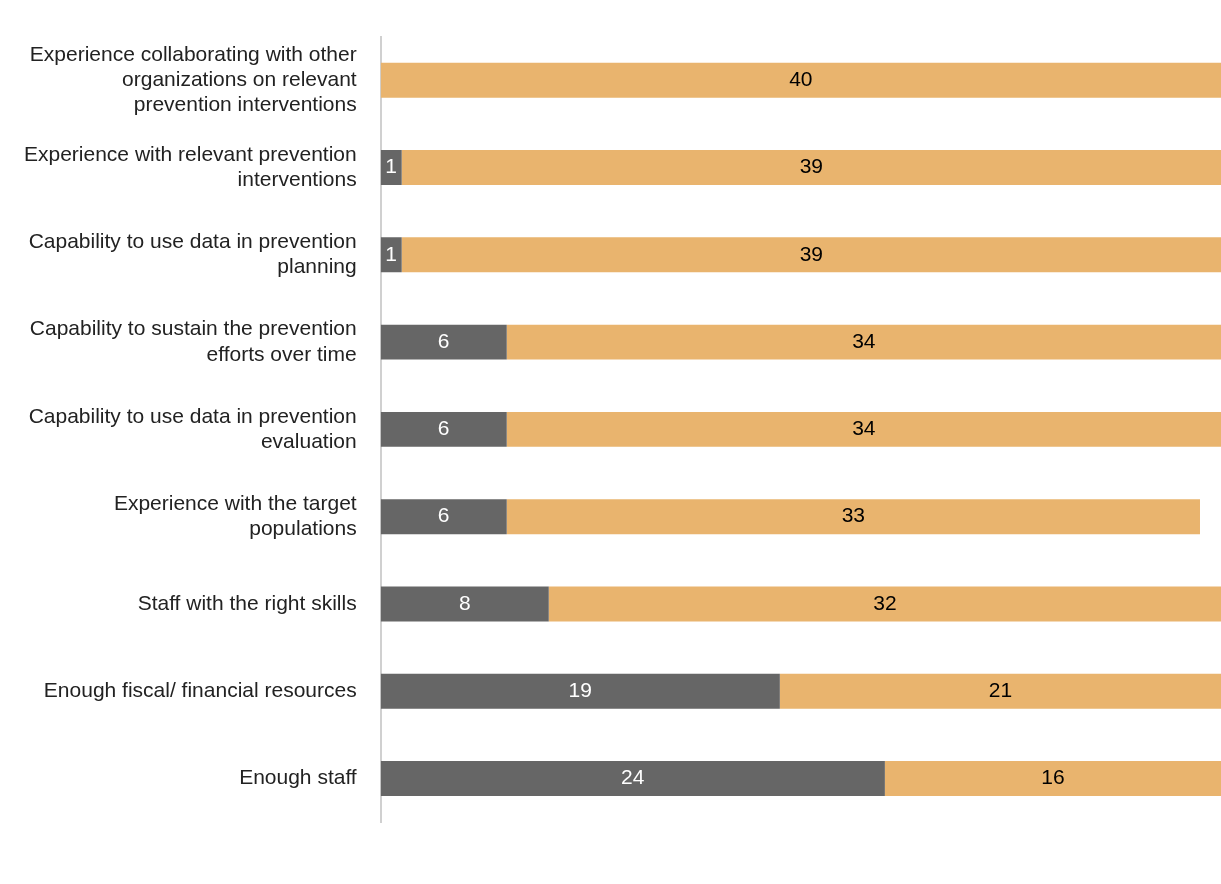 This screenshot has width=1221, height=884. Describe the element at coordinates (192, 253) in the screenshot. I see `y-tick-label: Capability to use data in prevention planning` at that location.